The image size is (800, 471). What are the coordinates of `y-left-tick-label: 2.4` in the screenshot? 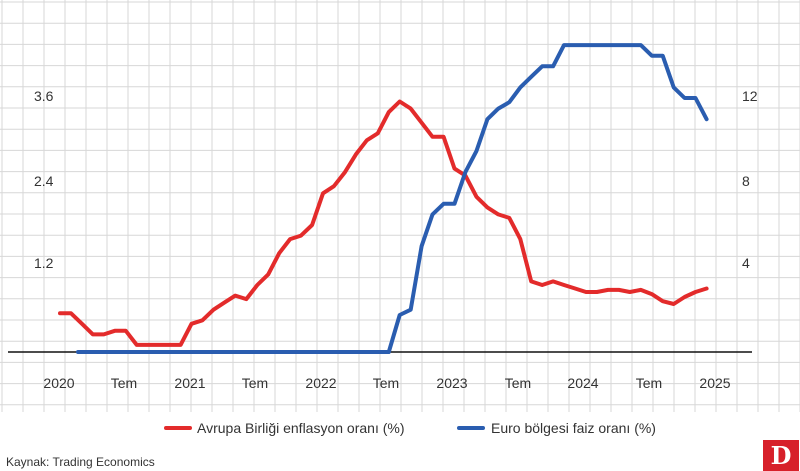 It's located at (44, 181).